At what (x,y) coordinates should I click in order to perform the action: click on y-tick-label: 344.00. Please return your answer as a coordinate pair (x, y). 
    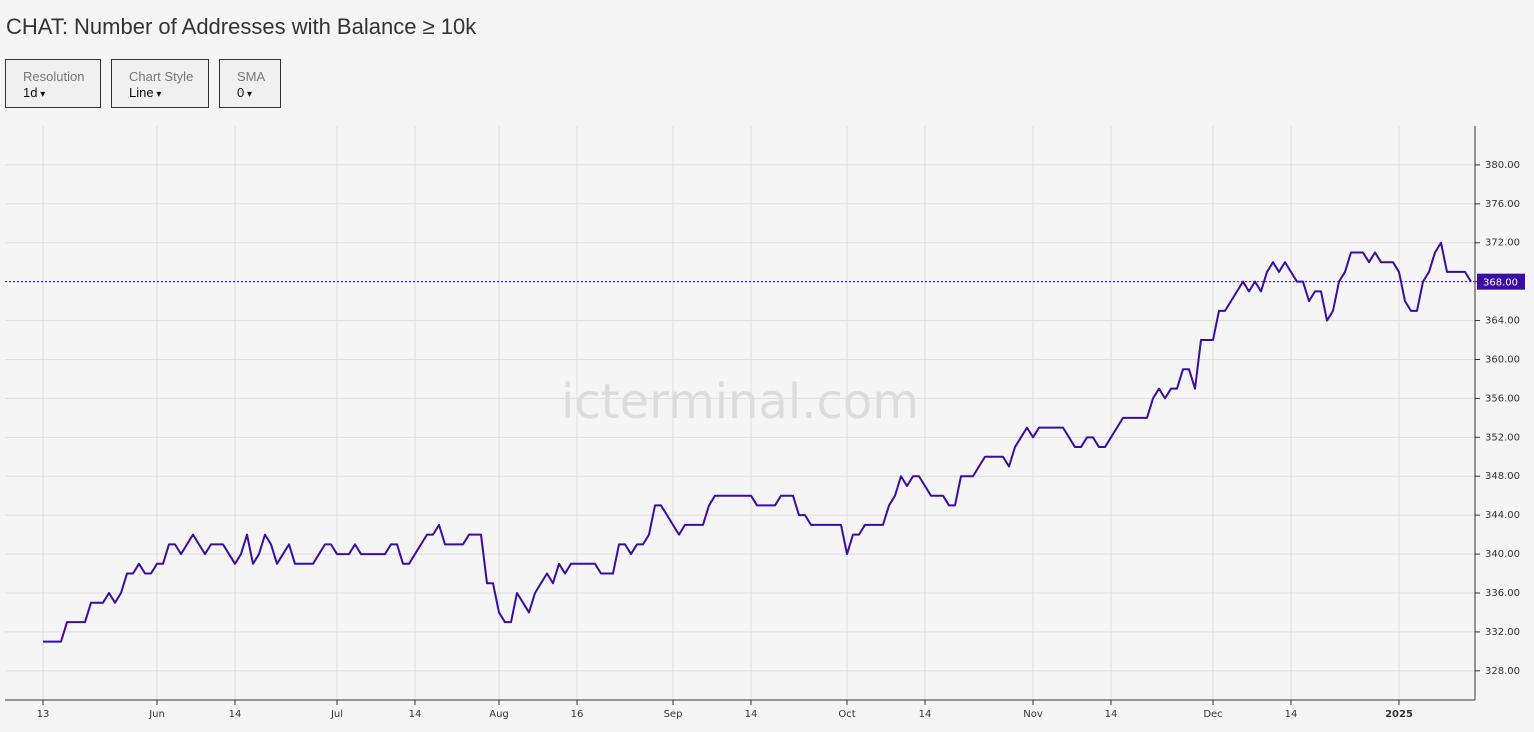
    Looking at the image, I should click on (1502, 515).